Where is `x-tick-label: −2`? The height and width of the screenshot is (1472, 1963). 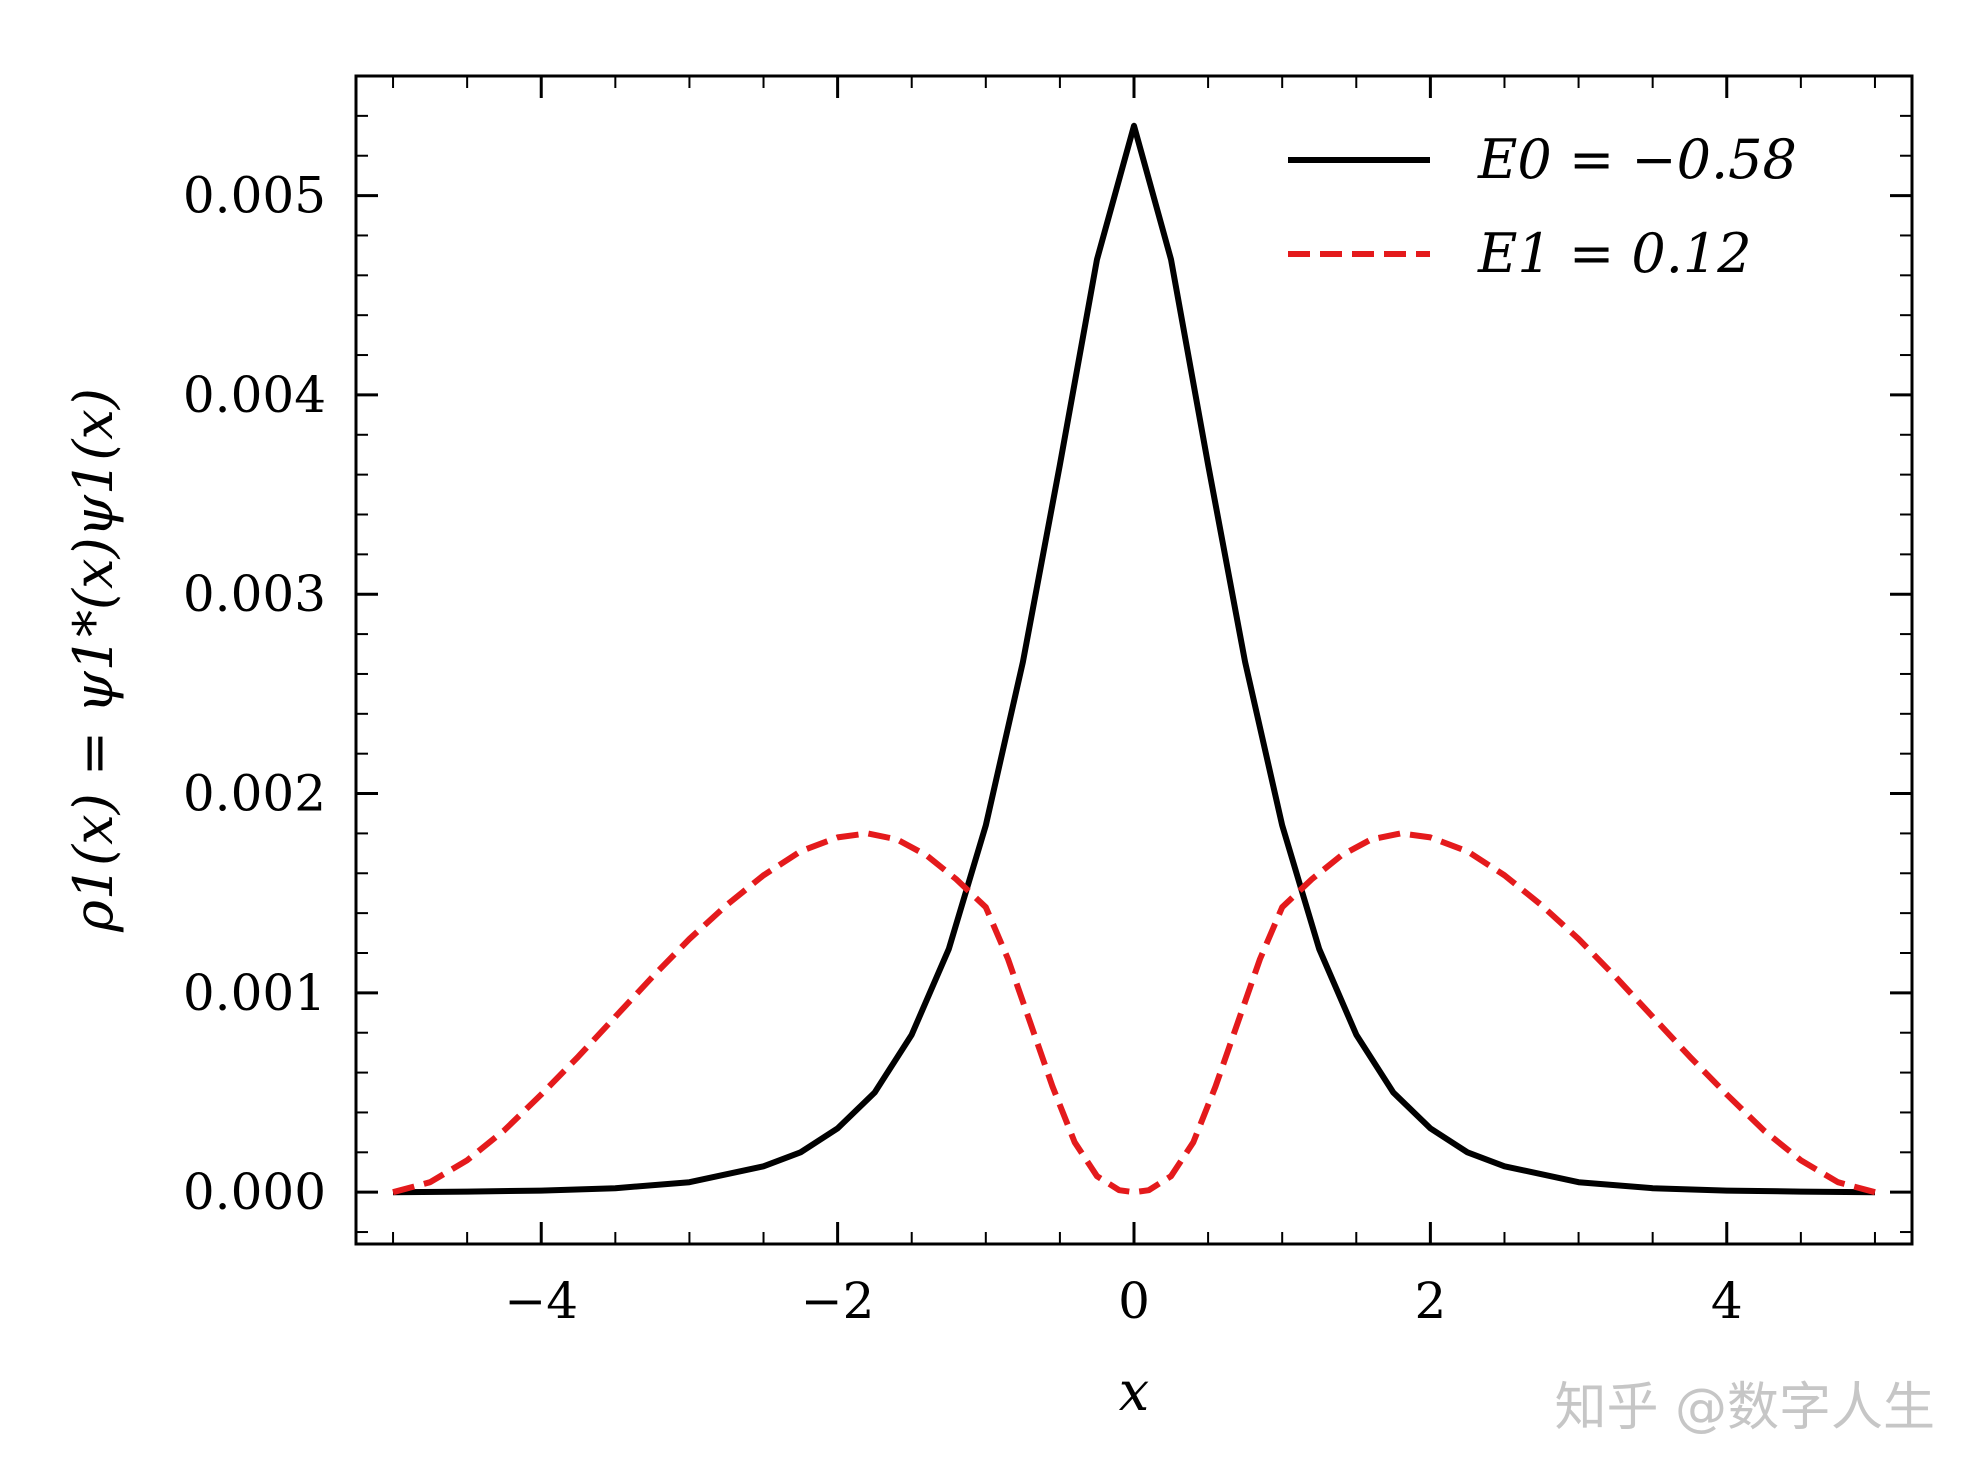
x-tick-label: −2 is located at coordinates (838, 1301).